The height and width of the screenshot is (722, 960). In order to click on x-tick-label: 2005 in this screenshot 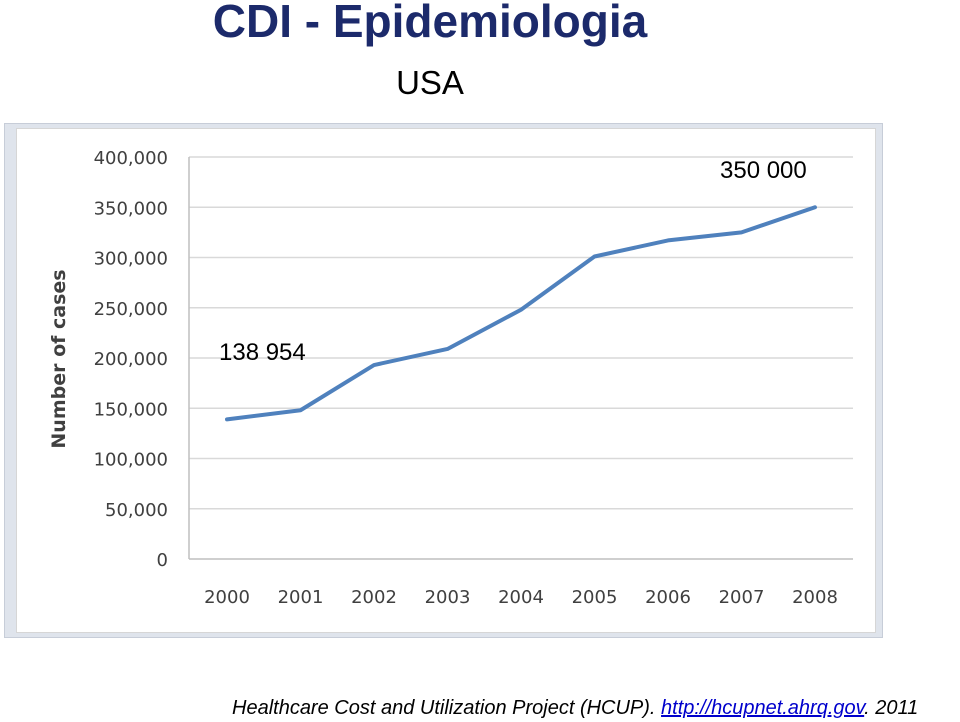, I will do `click(595, 597)`.